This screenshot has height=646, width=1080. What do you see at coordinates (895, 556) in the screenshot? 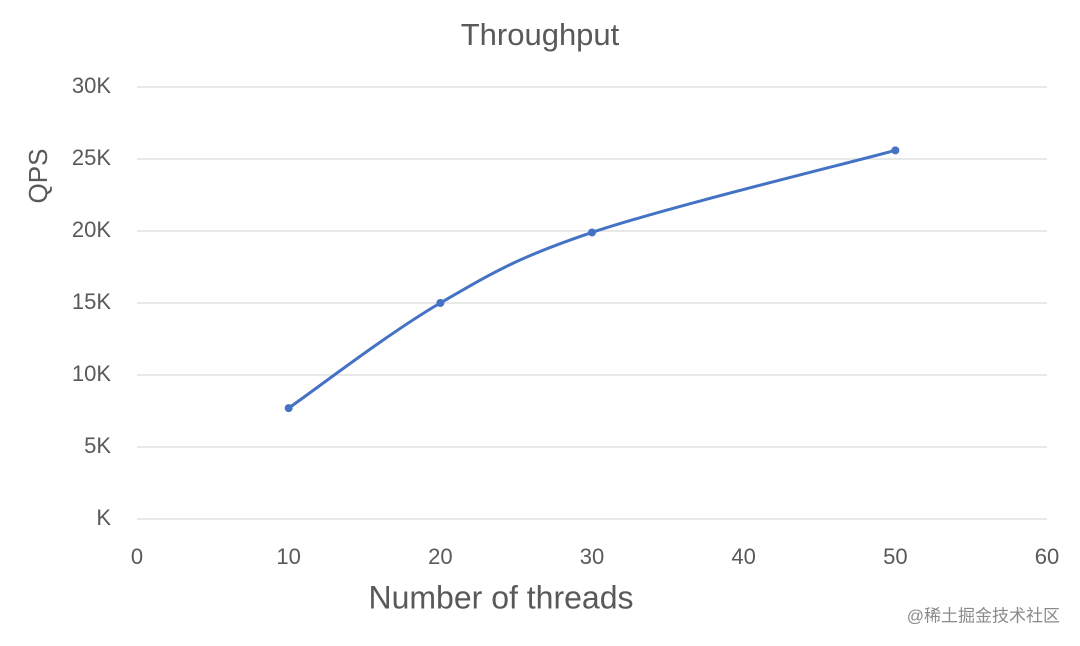
I see `x-tick-label: 50` at bounding box center [895, 556].